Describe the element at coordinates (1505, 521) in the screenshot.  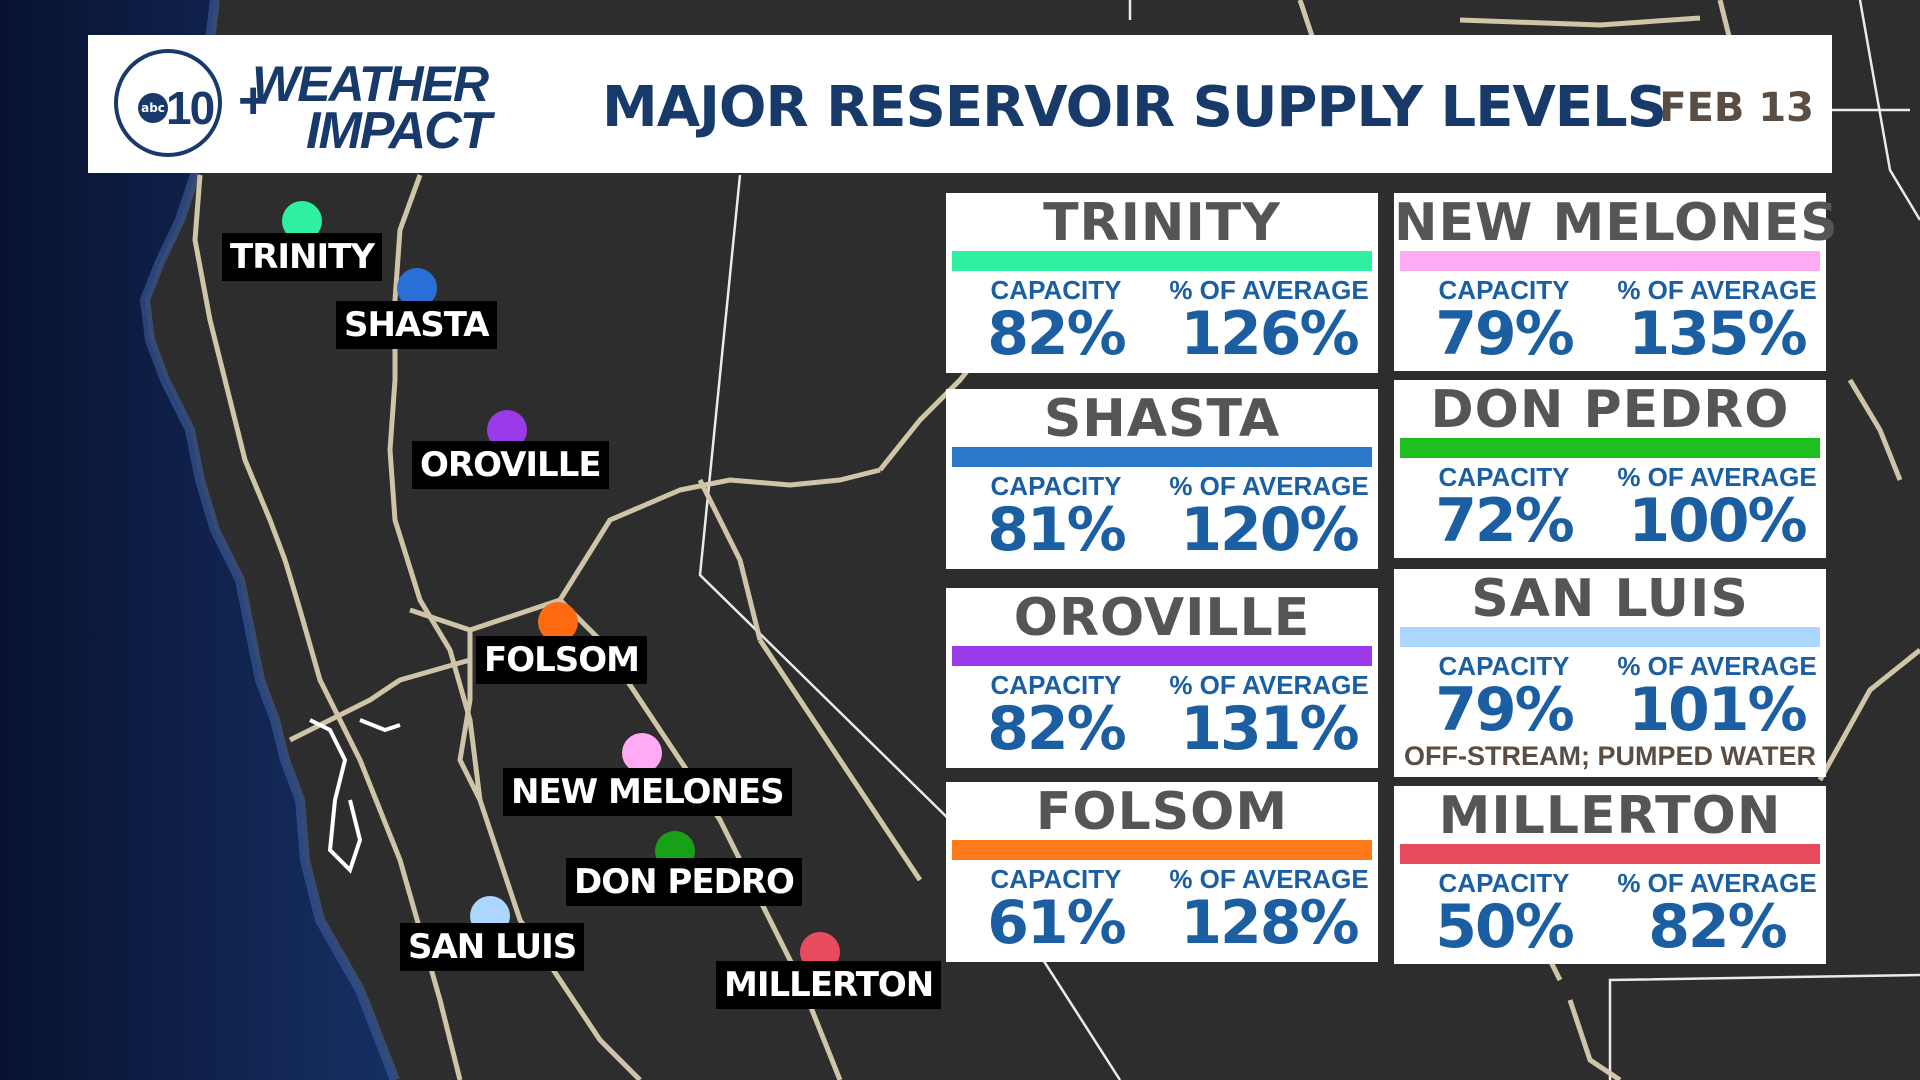
I see `capacity-value: 72%` at that location.